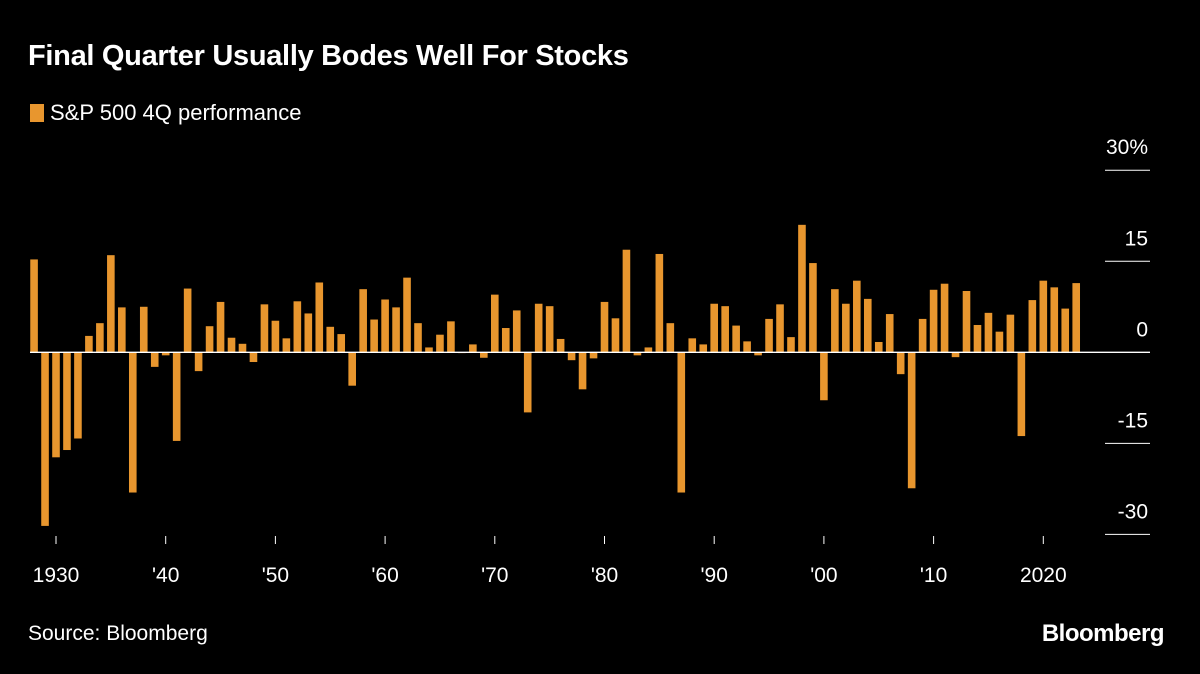  What do you see at coordinates (560, 345) in the screenshot?
I see `bar-1976` at bounding box center [560, 345].